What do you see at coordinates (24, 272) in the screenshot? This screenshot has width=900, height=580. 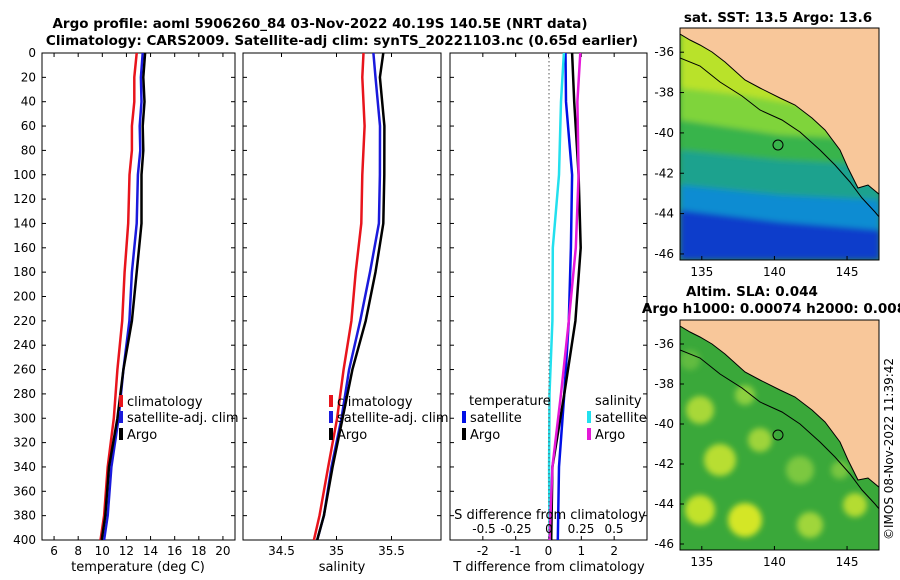 I see `y-tick-label: 180` at bounding box center [24, 272].